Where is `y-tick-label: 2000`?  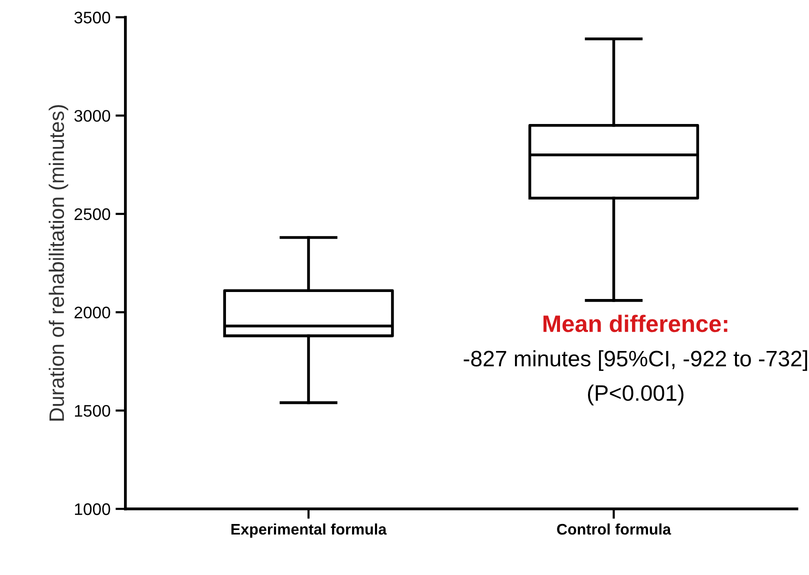 y-tick-label: 2000 is located at coordinates (92, 312).